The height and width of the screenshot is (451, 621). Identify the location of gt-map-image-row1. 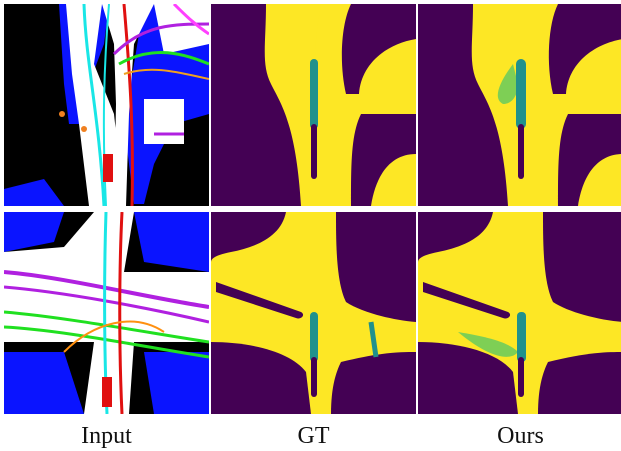
(313, 105).